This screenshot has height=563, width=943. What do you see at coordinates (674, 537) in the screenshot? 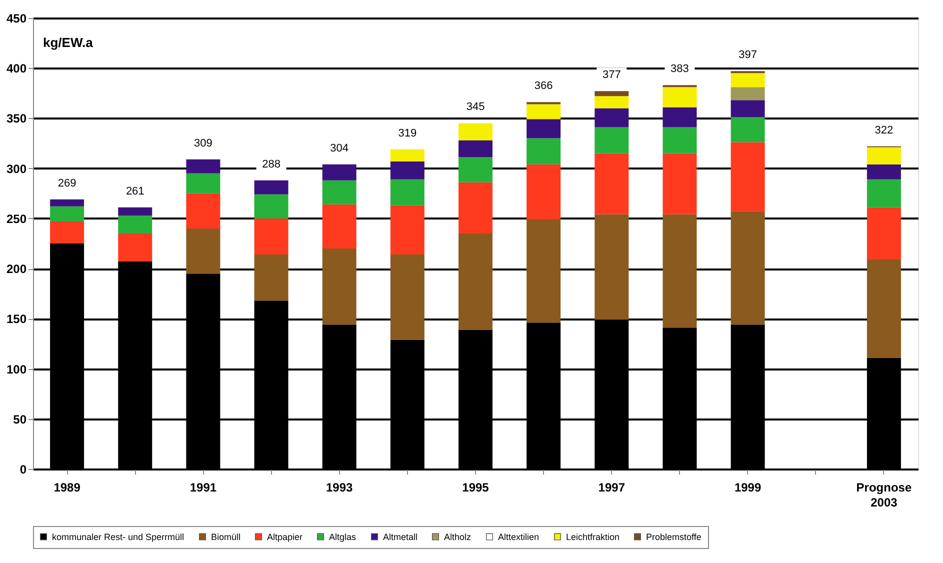
I see `legend-label: Problemstoffe` at bounding box center [674, 537].